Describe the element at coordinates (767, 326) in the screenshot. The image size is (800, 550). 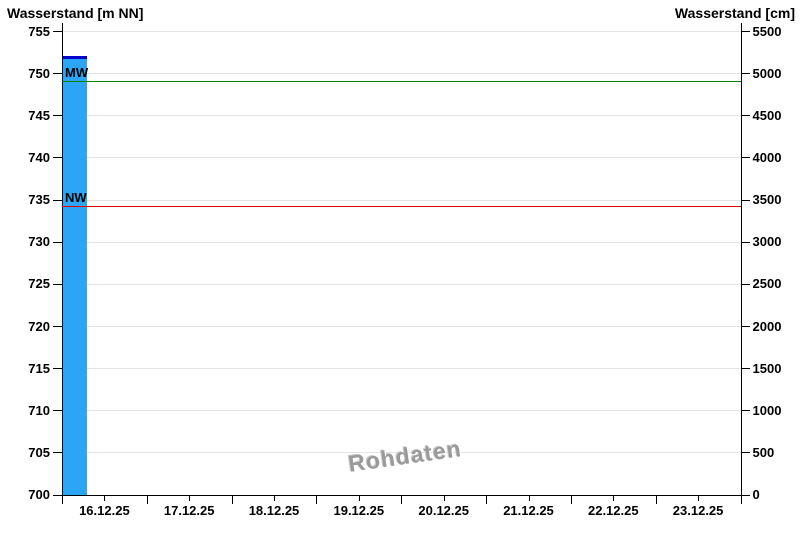
I see `right-tick-label: 2000` at that location.